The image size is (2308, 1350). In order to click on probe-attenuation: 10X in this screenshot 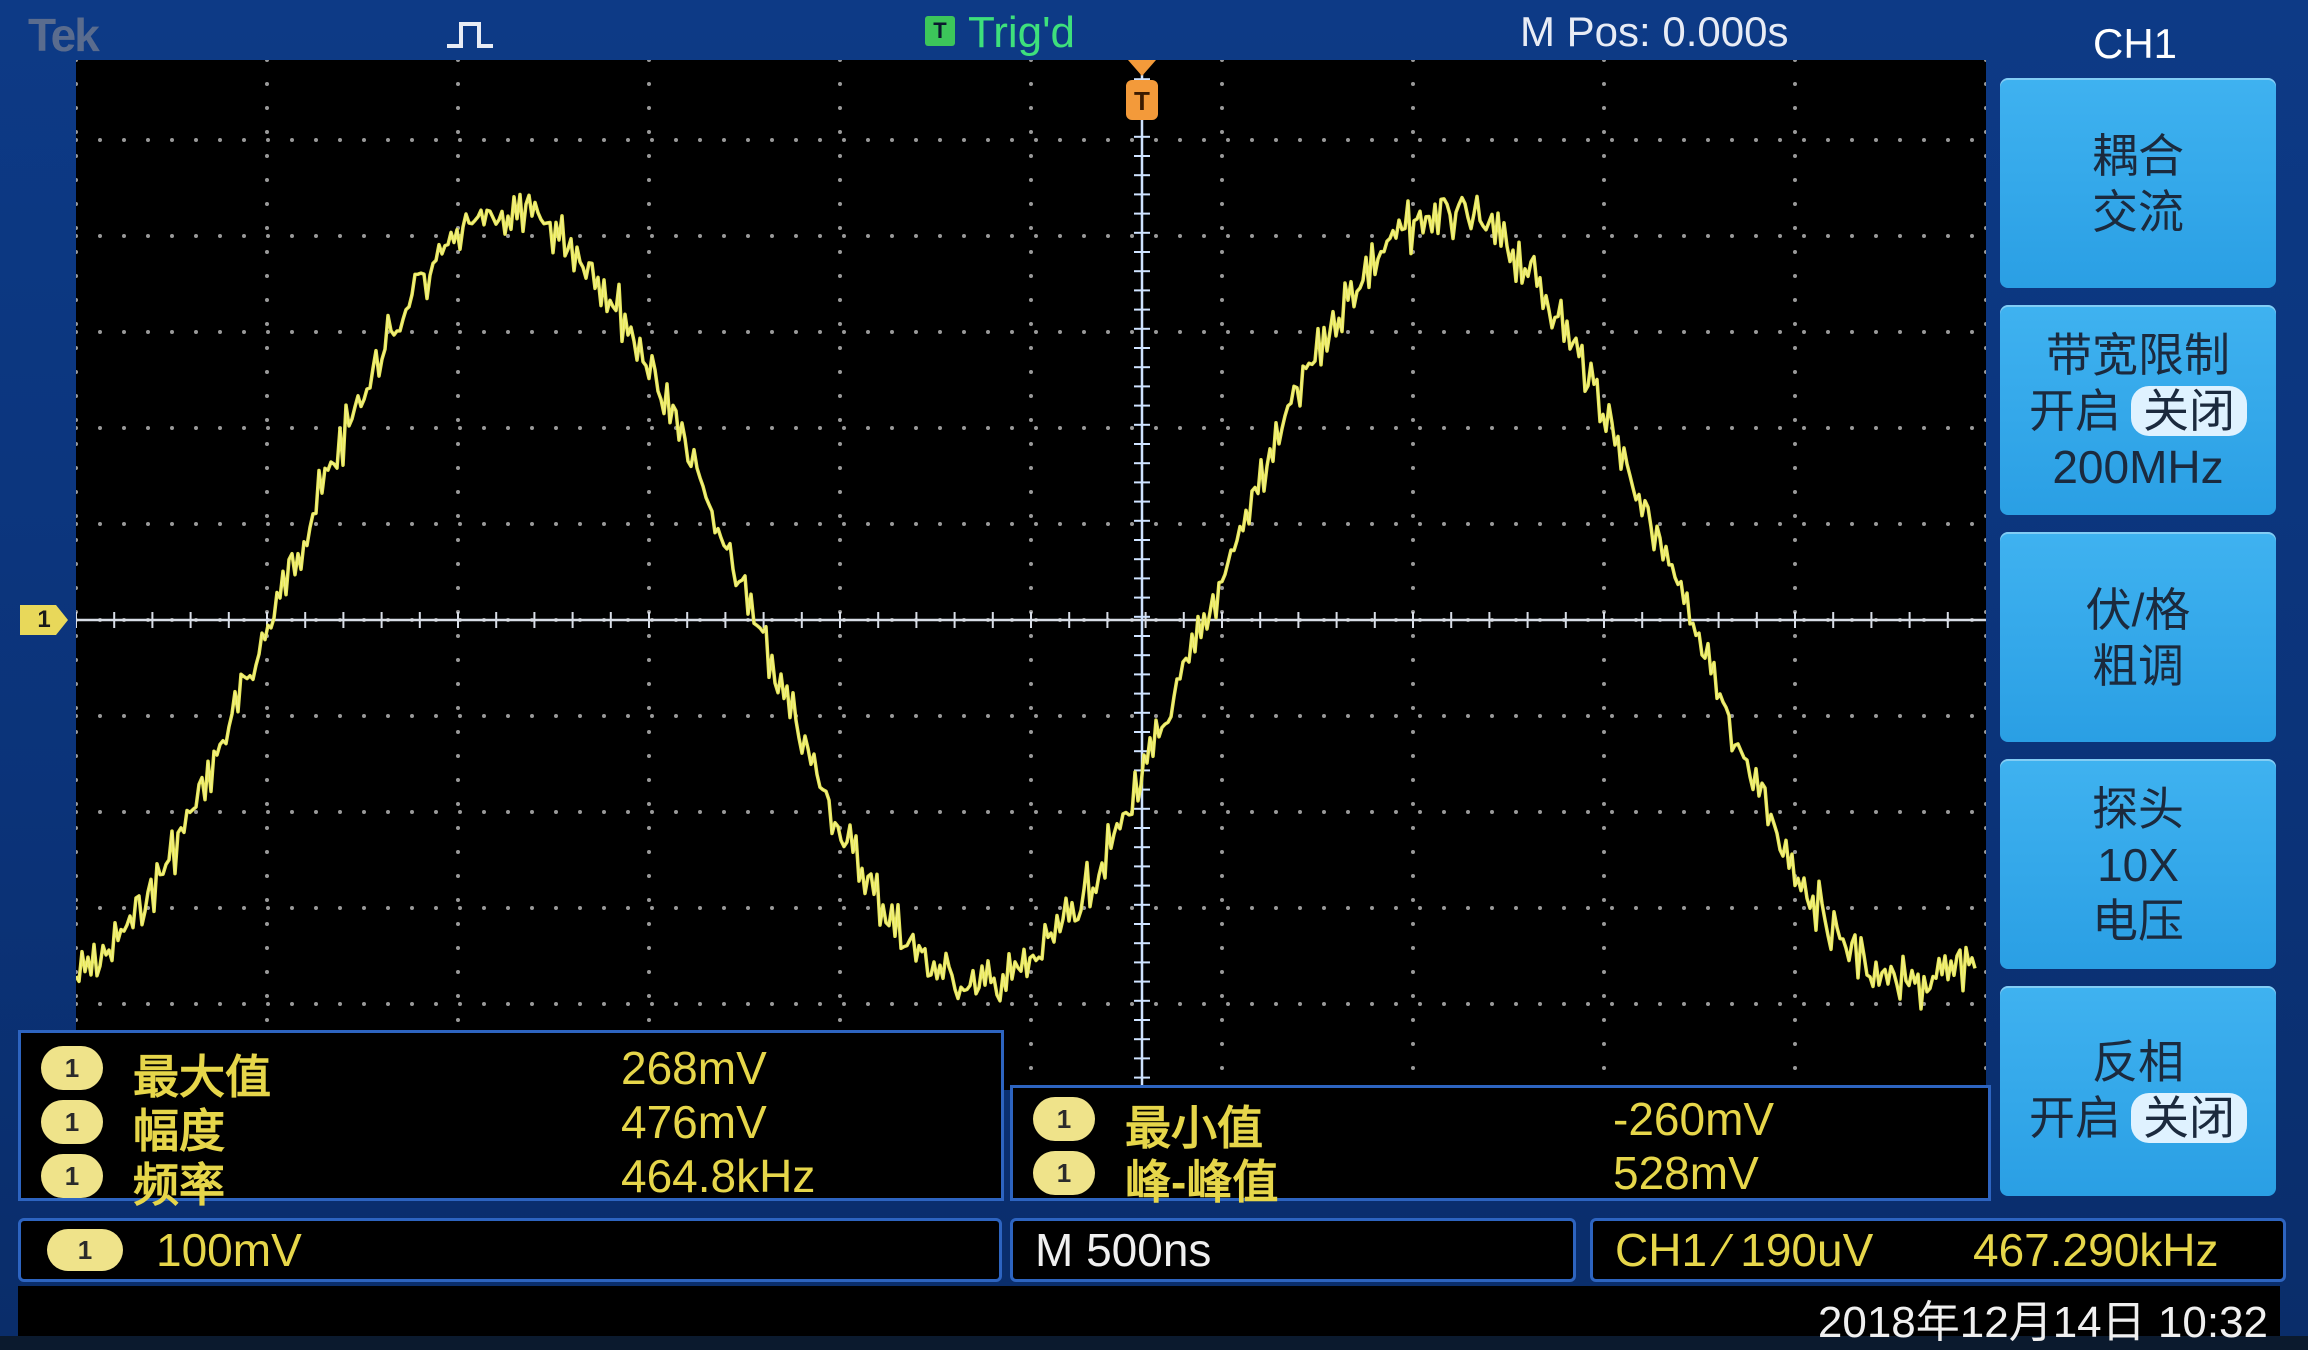, I will do `click(2138, 865)`.